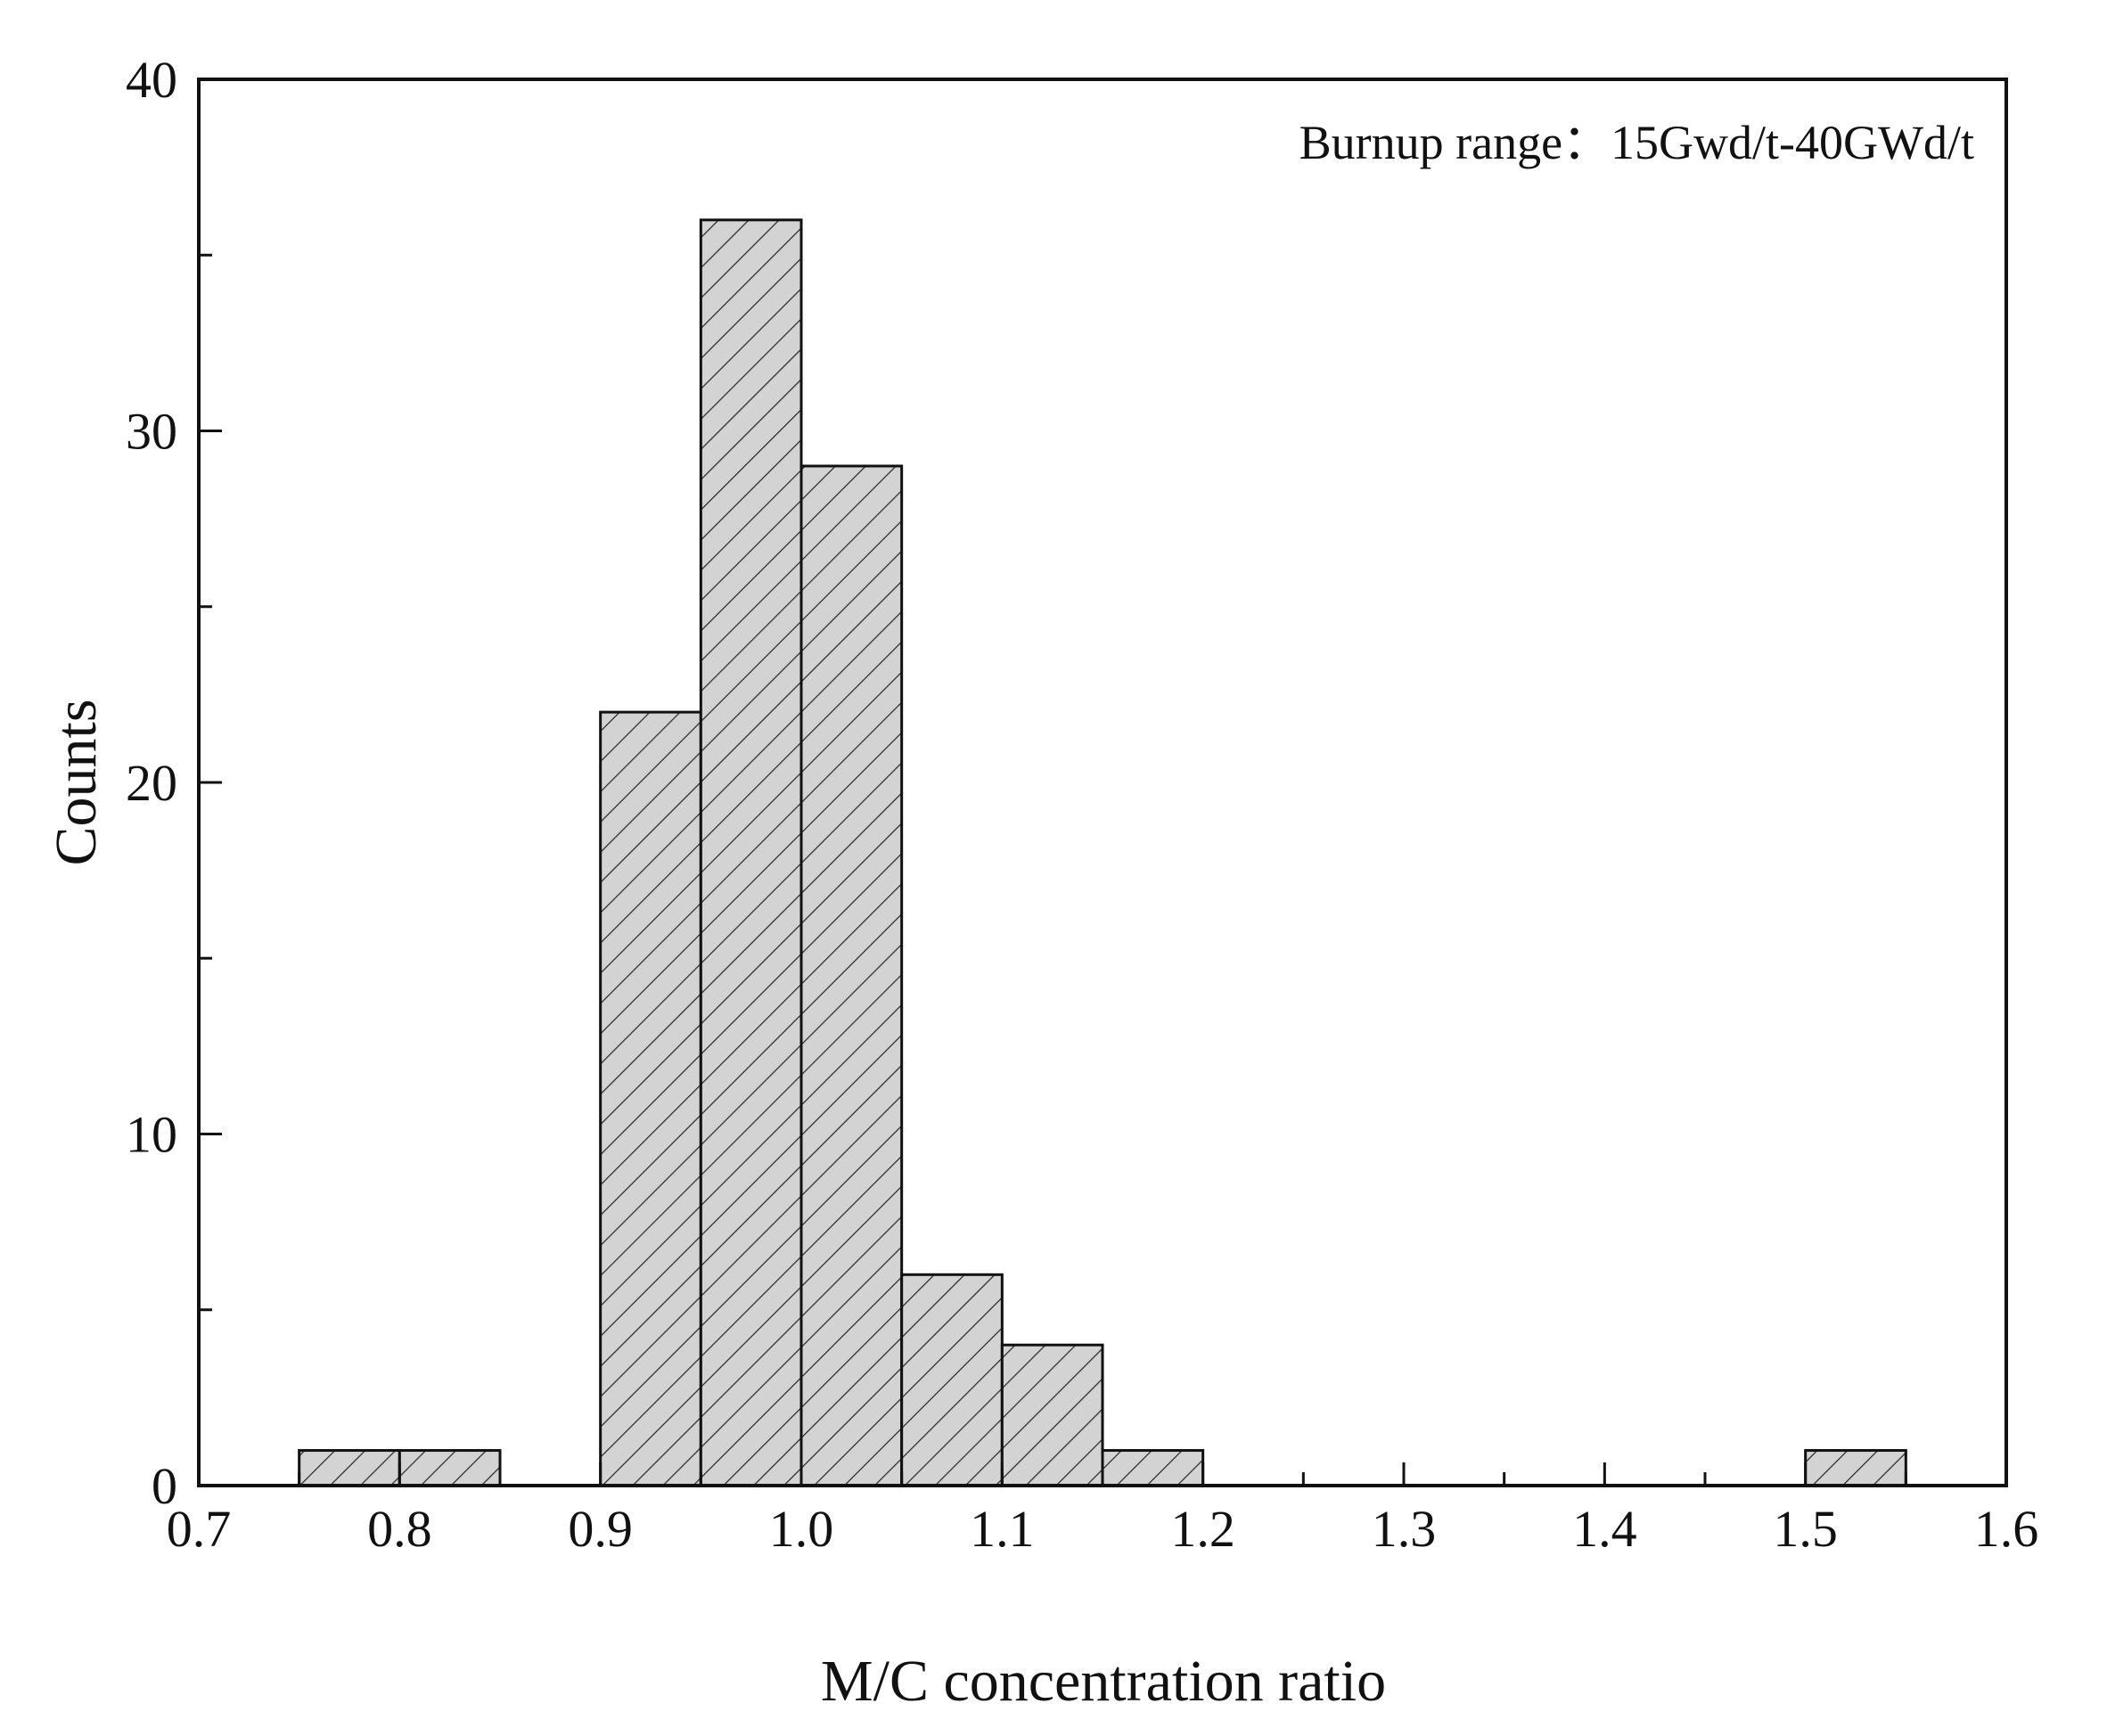 The image size is (2107, 1736). I want to click on y-tick-label-3: 30, so click(151, 432).